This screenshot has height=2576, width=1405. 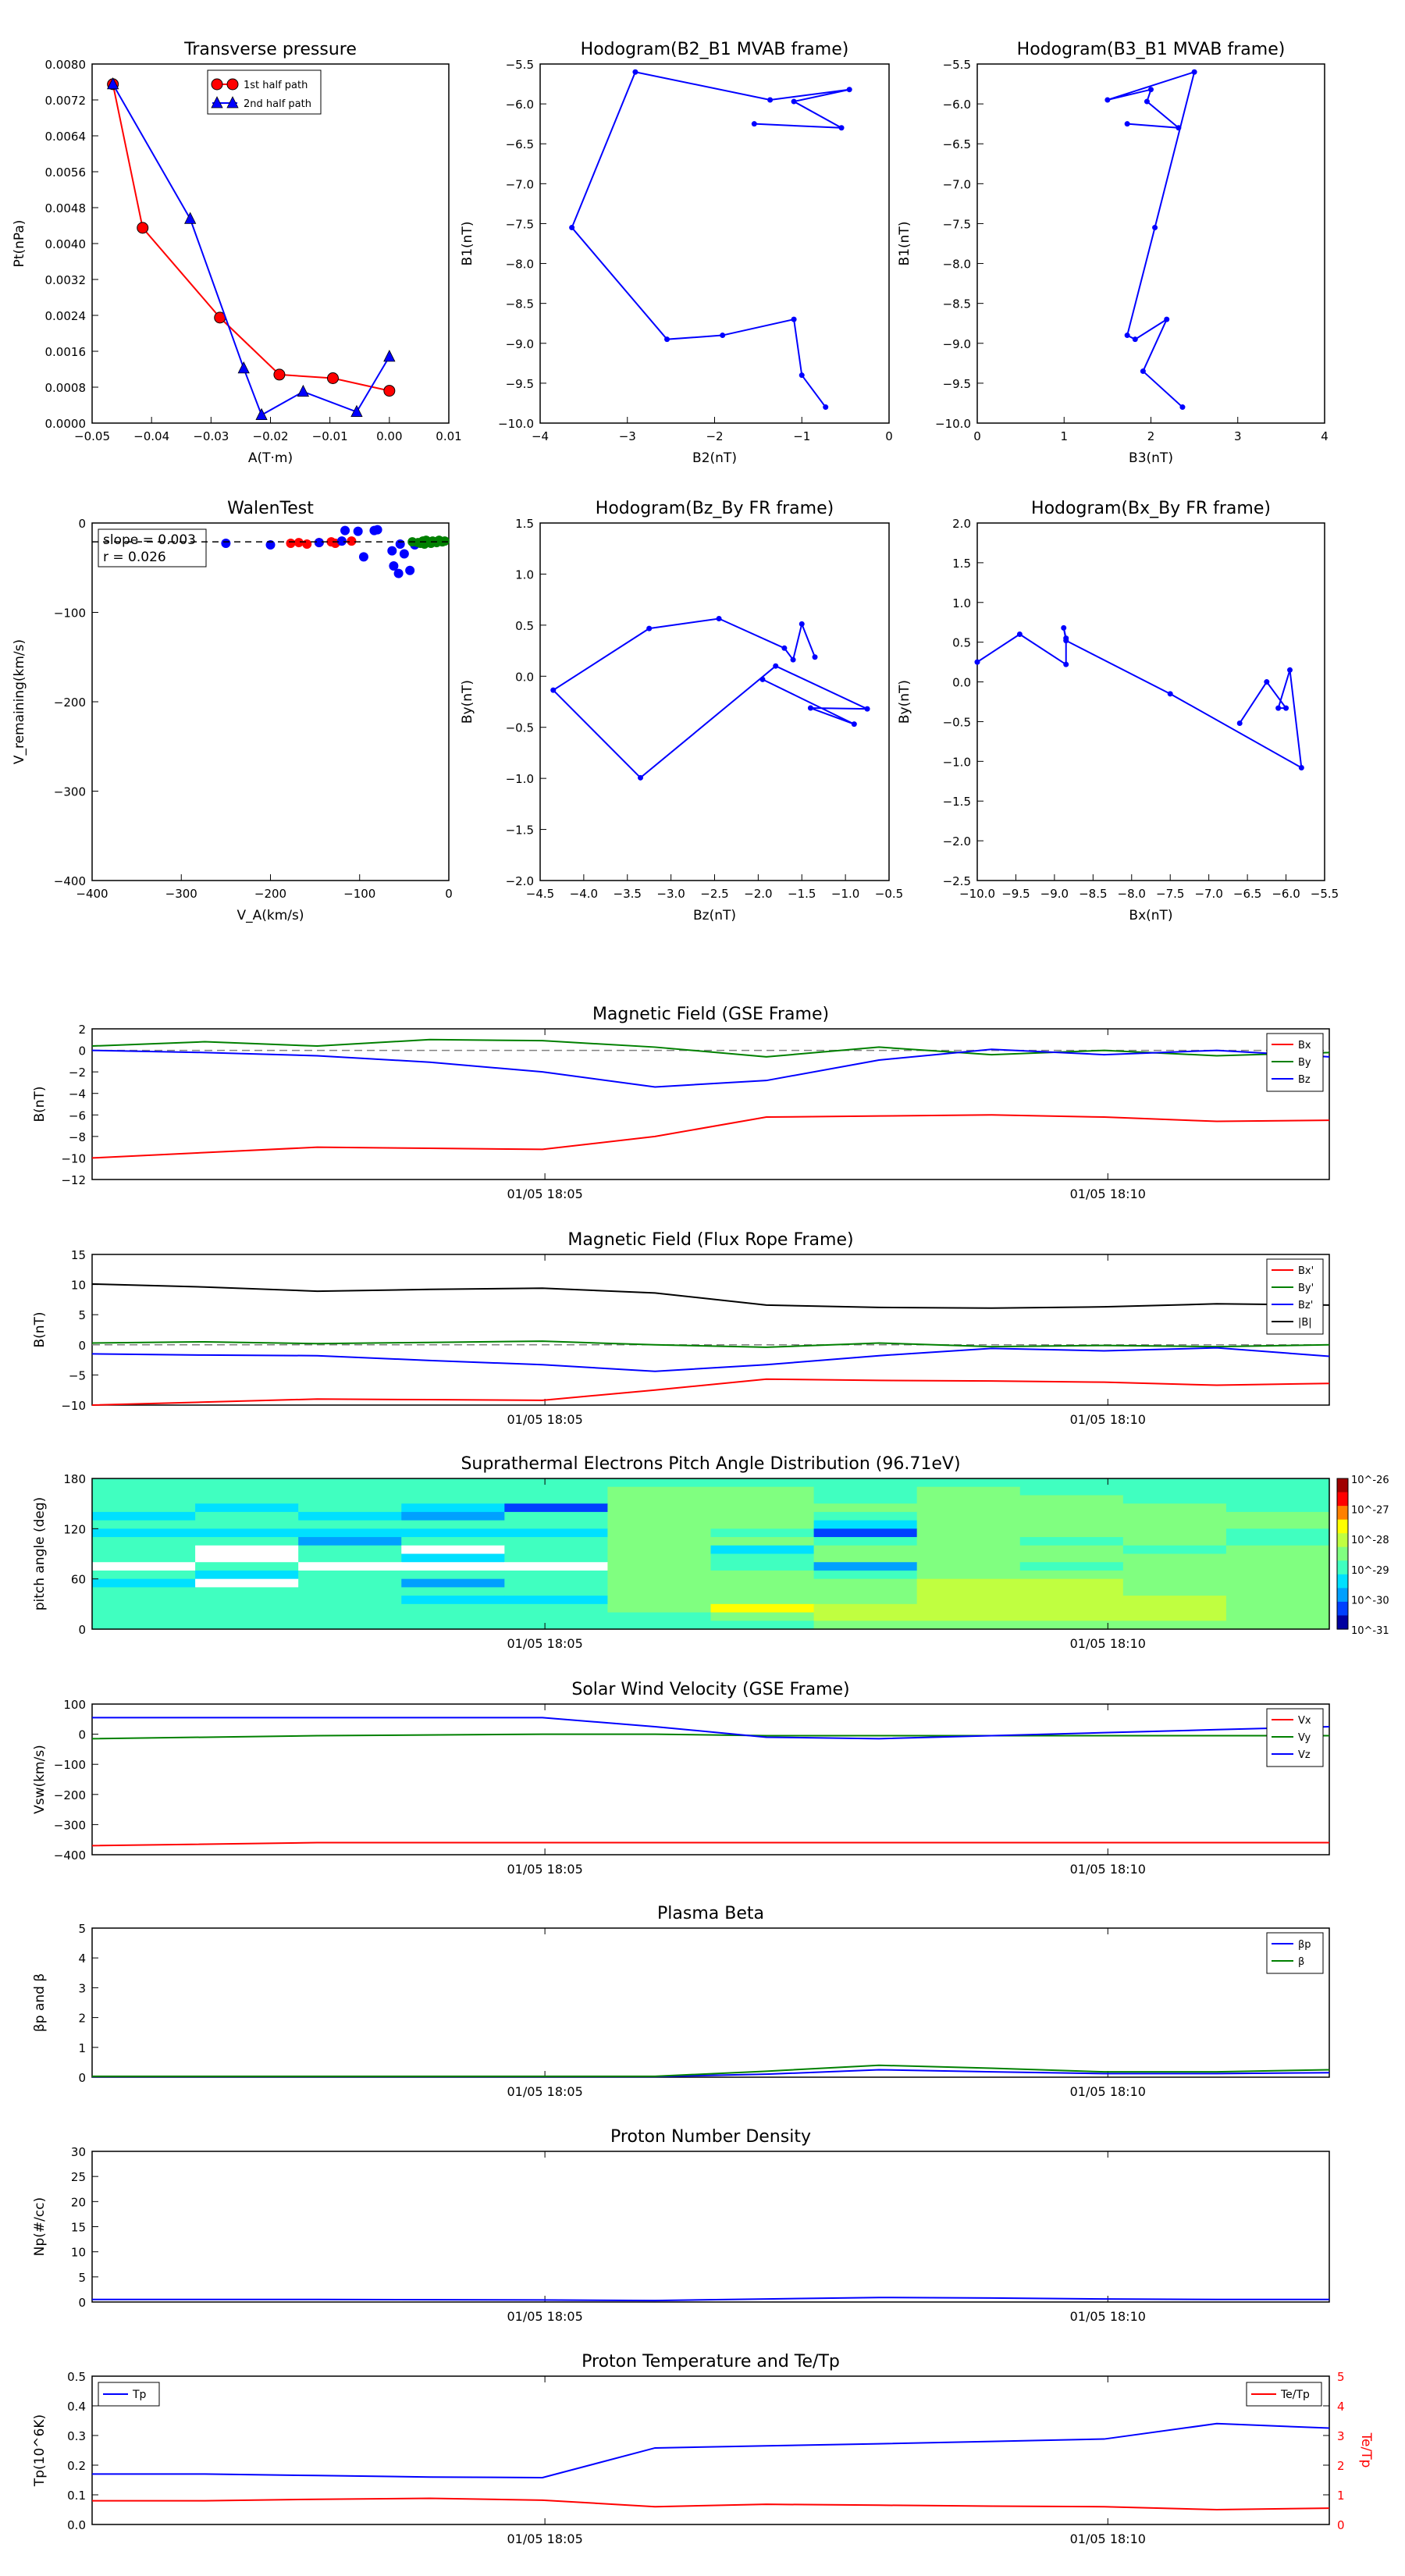 I want to click on x-tick-label: −300, so click(x=181, y=894).